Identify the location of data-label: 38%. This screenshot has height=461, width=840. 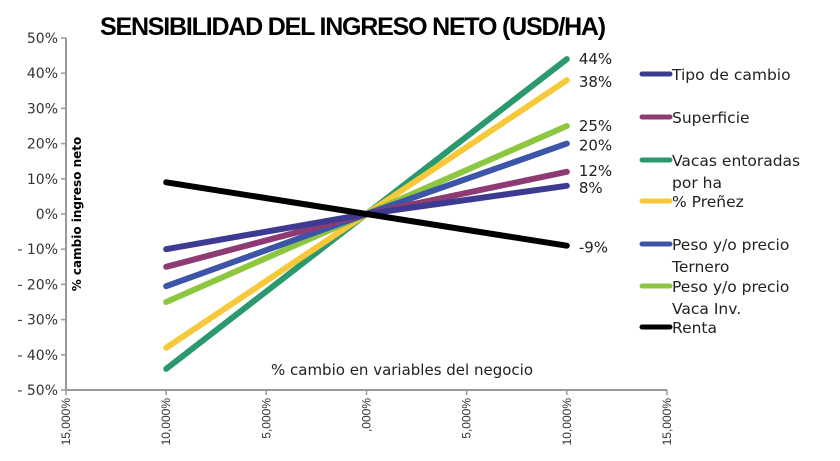
(595, 82).